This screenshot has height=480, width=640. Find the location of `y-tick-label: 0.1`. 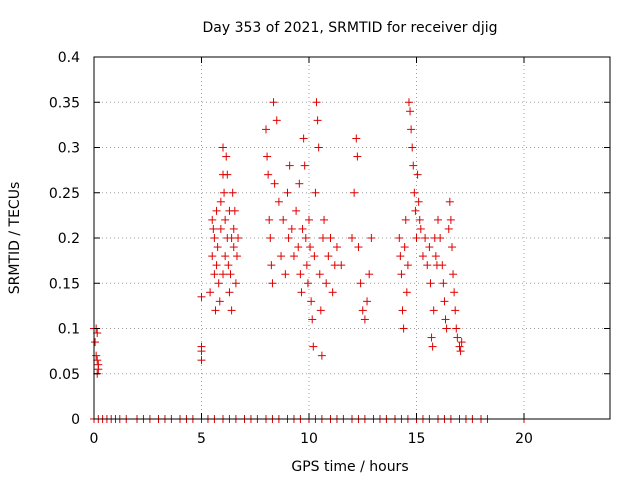

y-tick-label: 0.1 is located at coordinates (69, 330).